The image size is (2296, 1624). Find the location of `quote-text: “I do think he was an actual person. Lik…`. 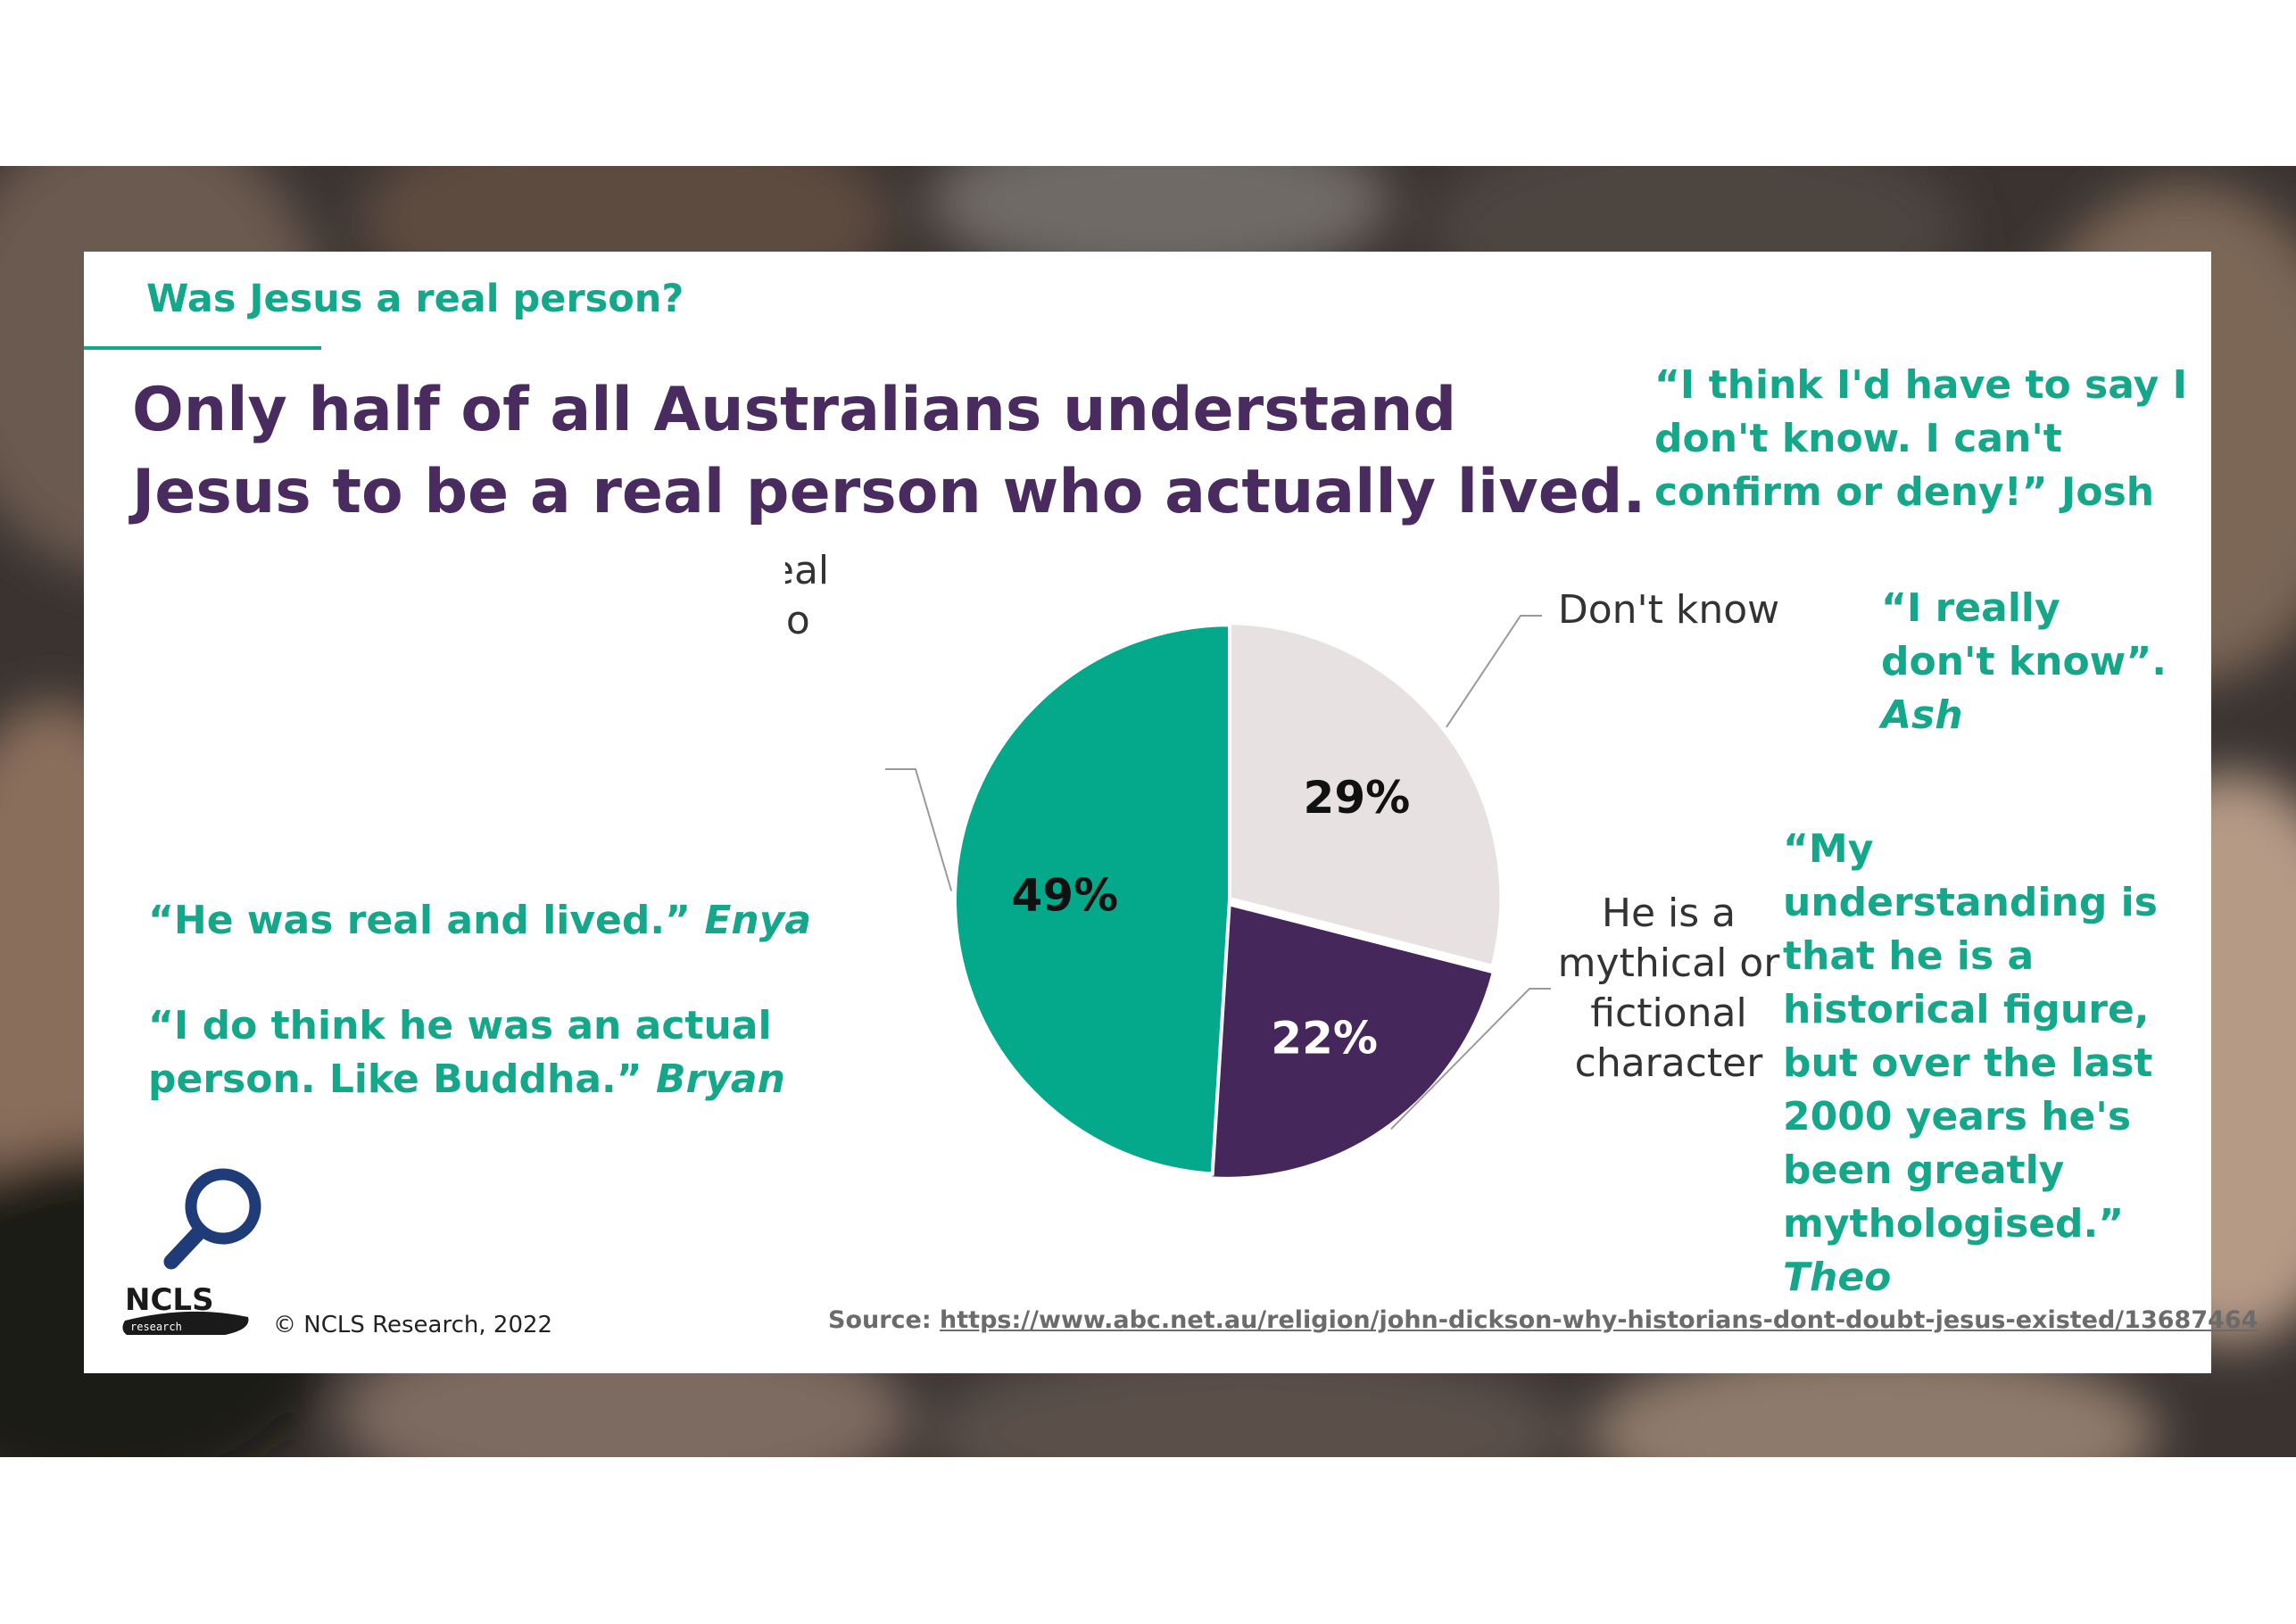

quote-text: “I do think he was an actual person. Lik… is located at coordinates (460, 1052).